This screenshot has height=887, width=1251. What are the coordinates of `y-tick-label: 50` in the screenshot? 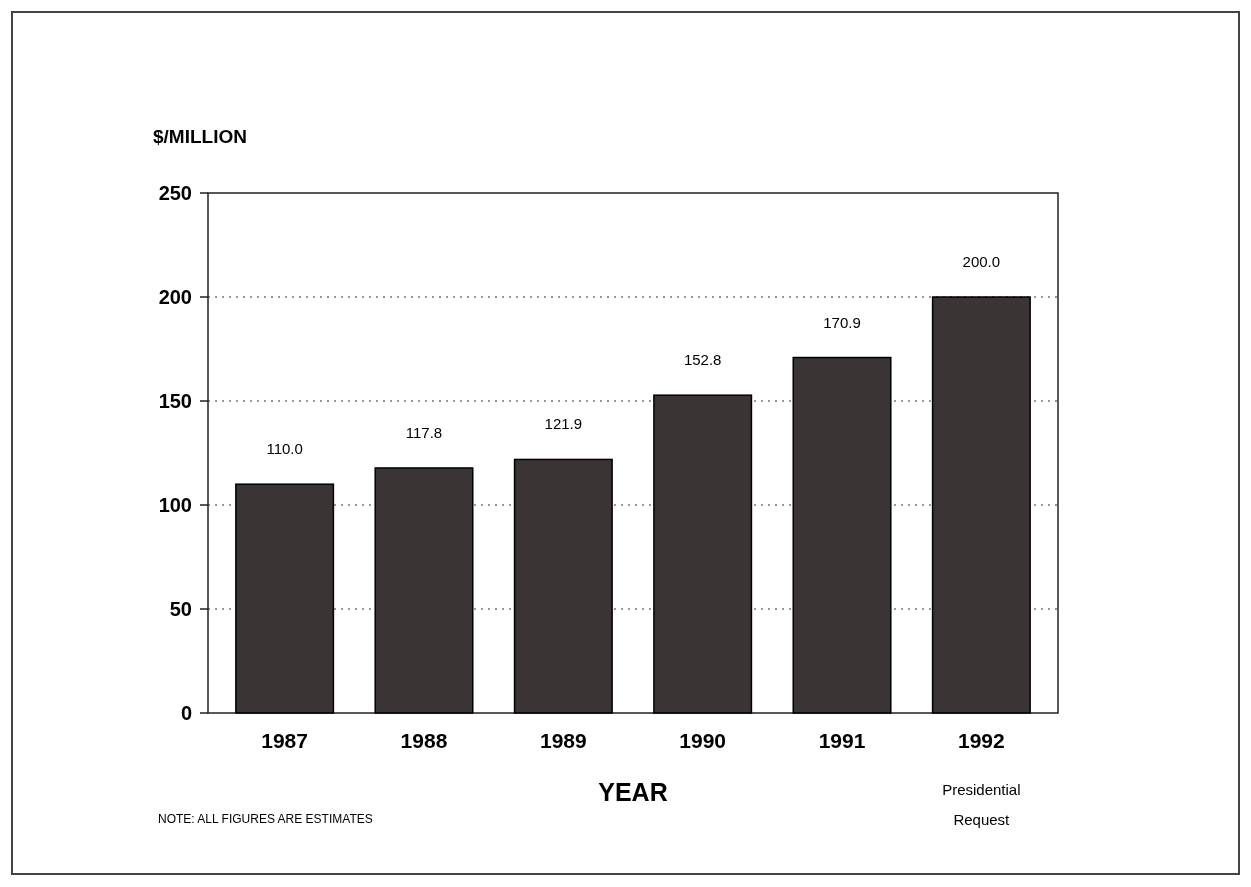 It's located at (180, 609).